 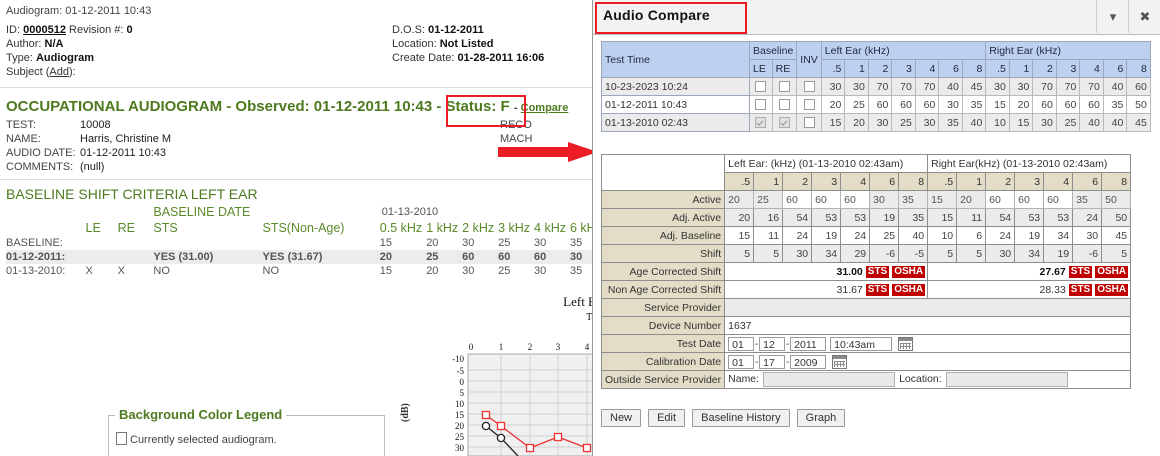 I want to click on col-le: LE, so click(x=93, y=228).